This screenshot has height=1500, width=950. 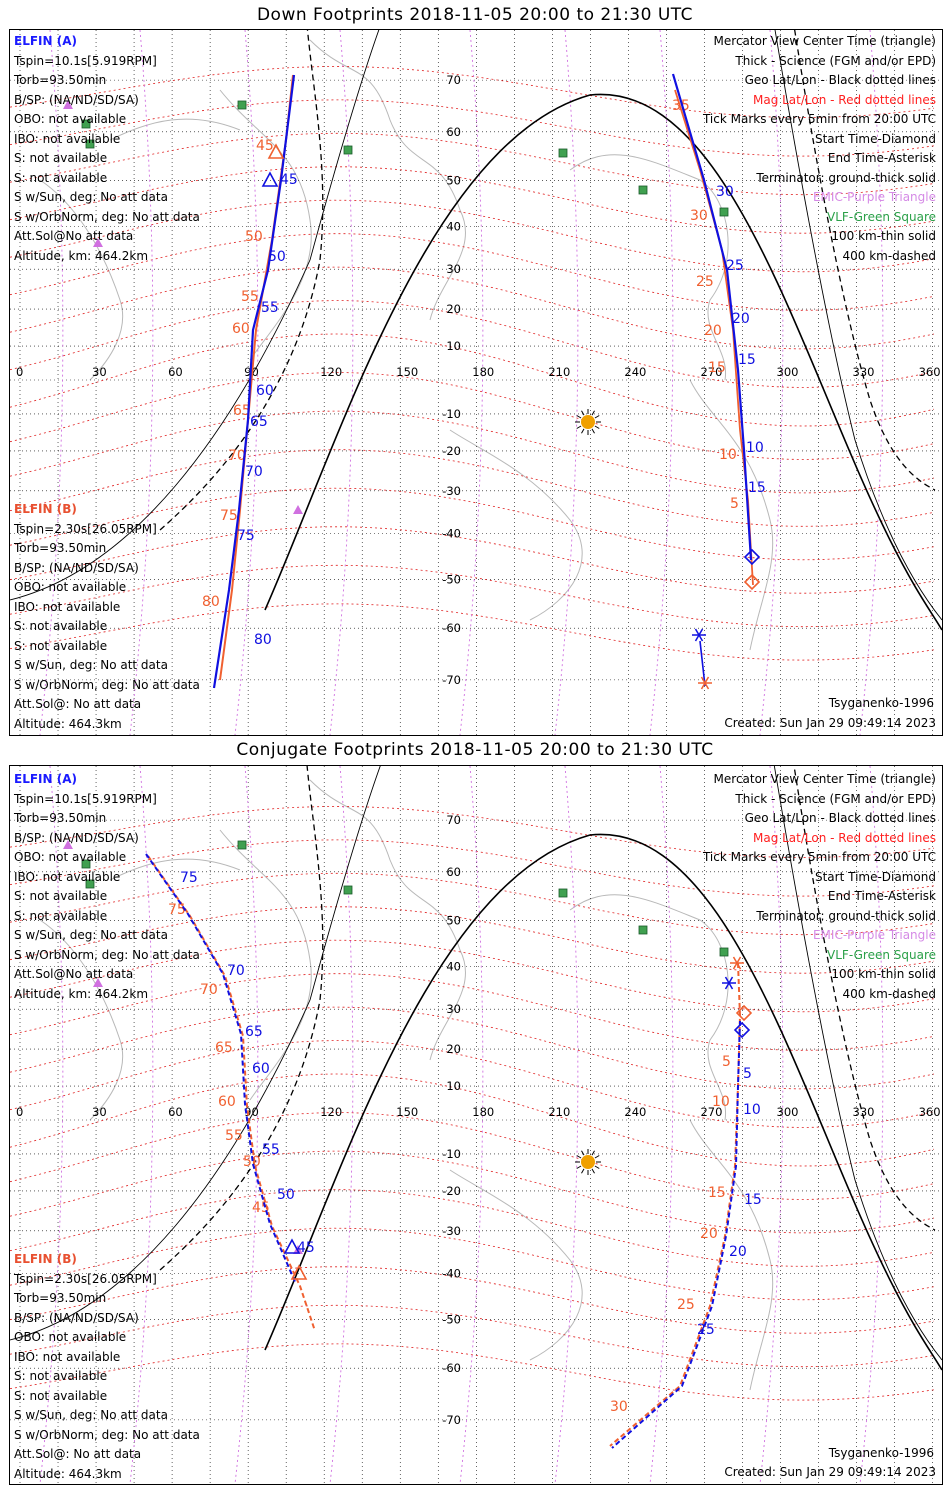 I want to click on lon-label: 270, so click(x=711, y=1112).